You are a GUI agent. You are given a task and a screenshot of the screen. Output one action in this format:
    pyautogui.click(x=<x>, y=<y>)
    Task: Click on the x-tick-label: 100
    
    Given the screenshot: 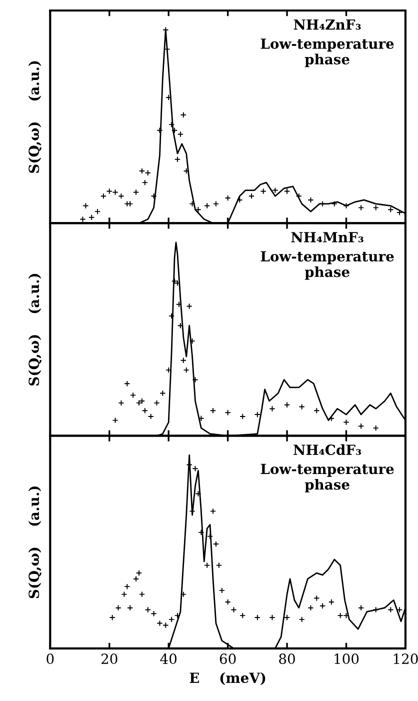 What is the action you would take?
    pyautogui.click(x=346, y=659)
    